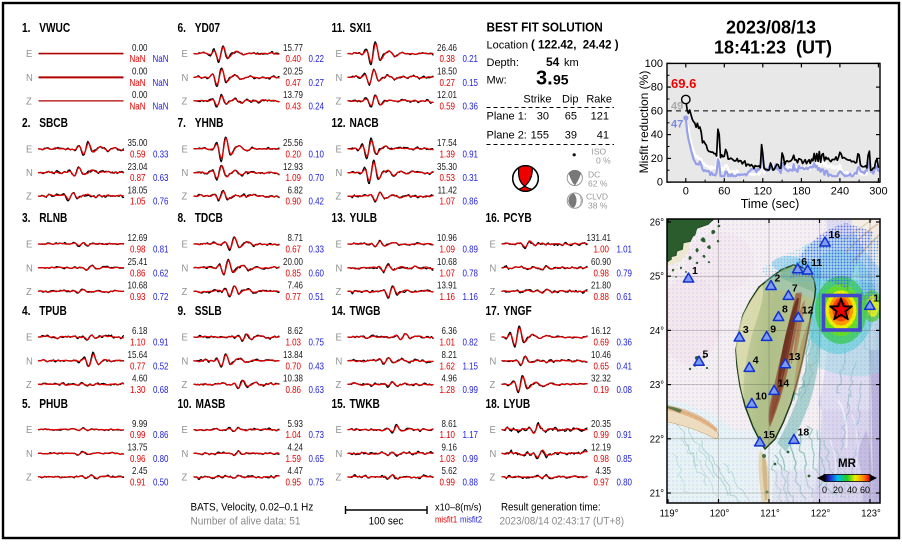  What do you see at coordinates (657, 111) in the screenshot?
I see `svg-text: 60` at bounding box center [657, 111].